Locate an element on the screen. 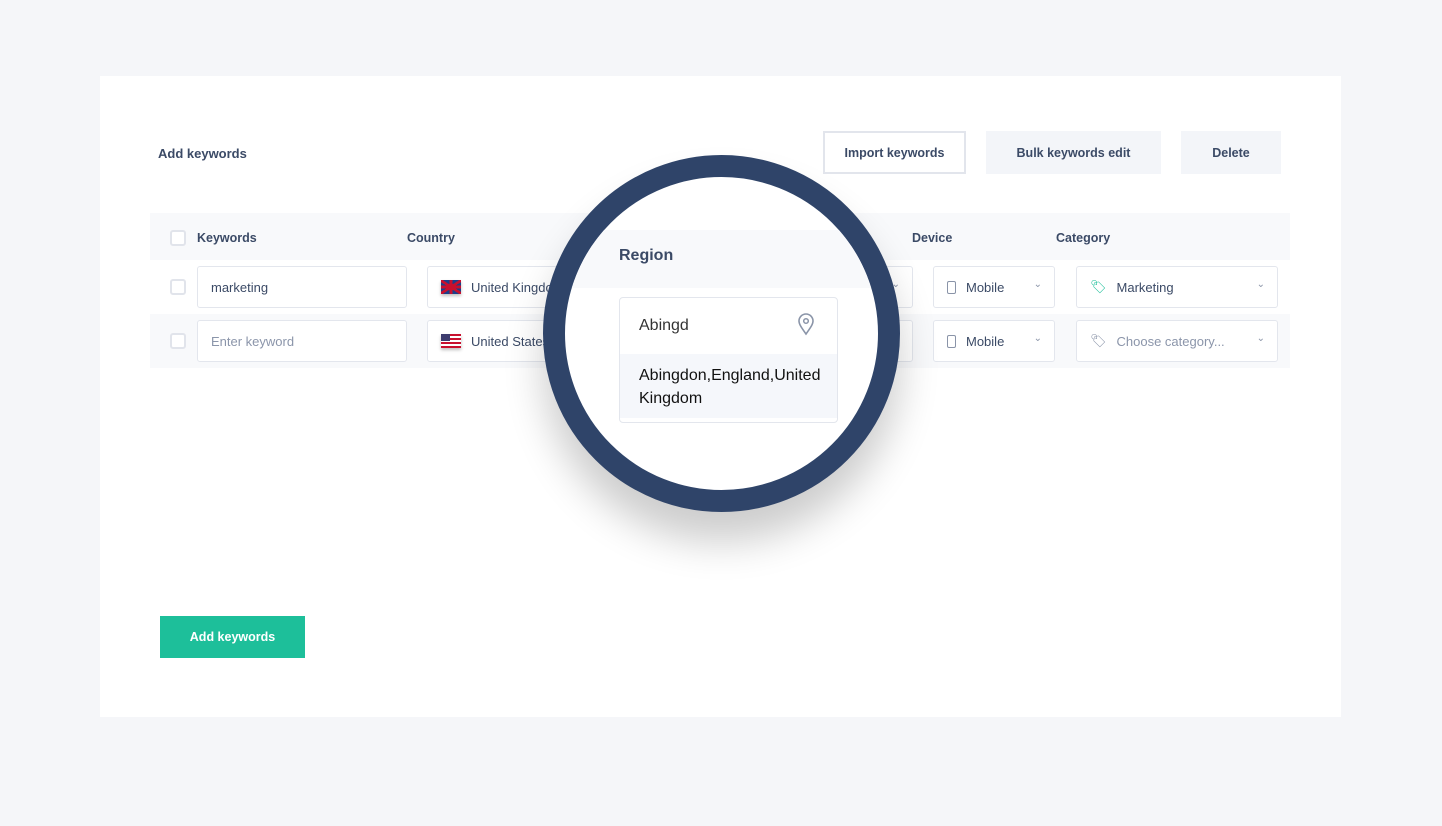  delete-button: Delete is located at coordinates (1231, 152).